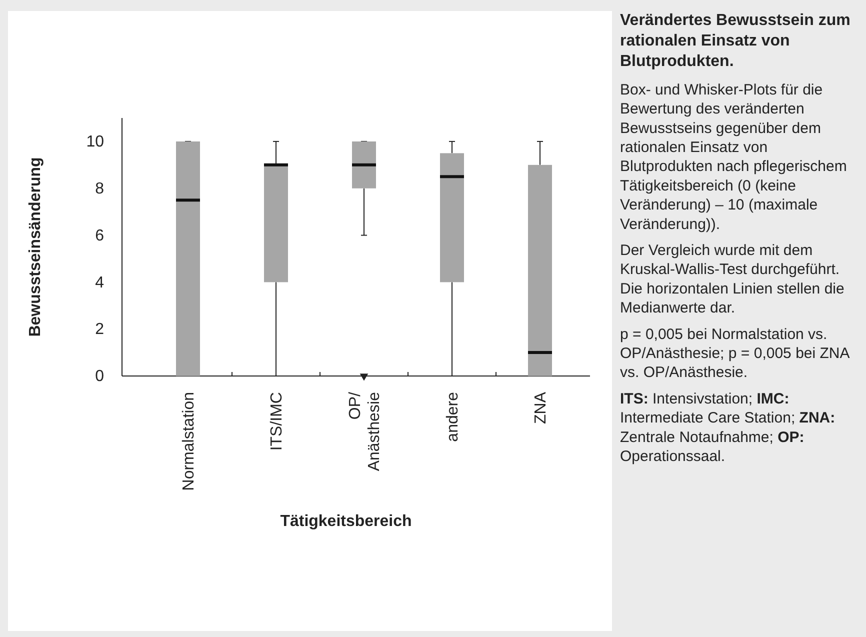 The height and width of the screenshot is (637, 866). I want to click on chart-title: Verändertes Bewusstsein zum rationalen Einsatz von Blutprodukten., so click(735, 41).